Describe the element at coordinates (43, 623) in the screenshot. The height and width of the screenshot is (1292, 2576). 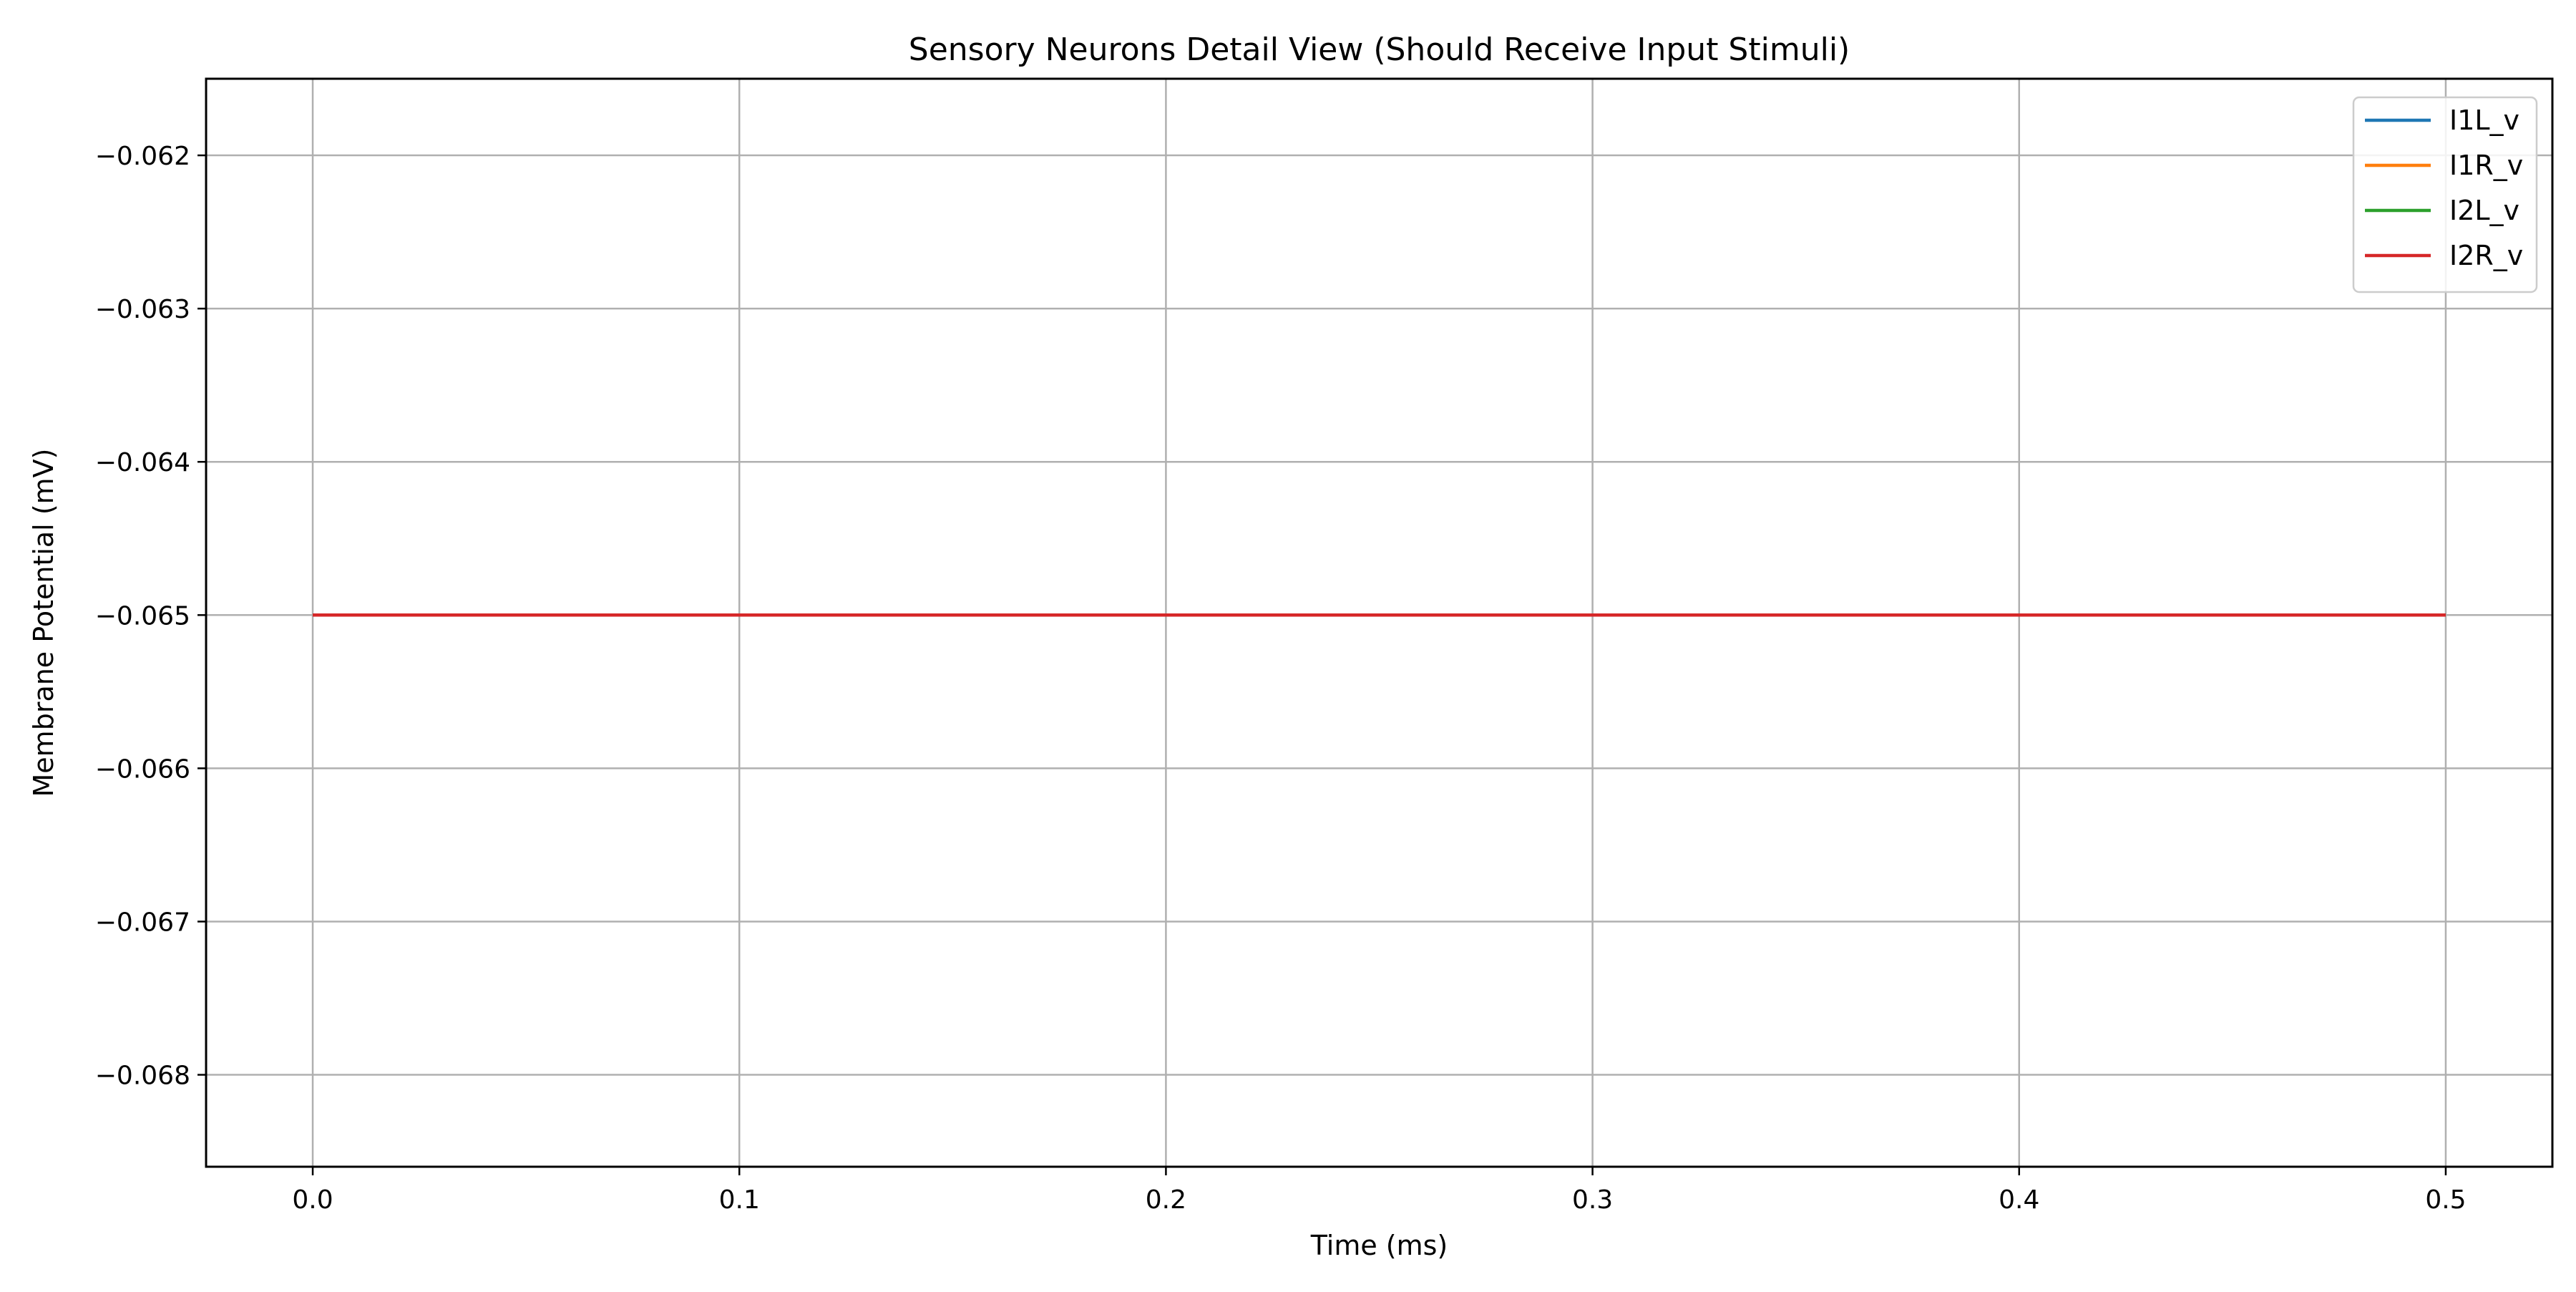
I see `y-axis-label: Membrane Potential (mV)` at that location.